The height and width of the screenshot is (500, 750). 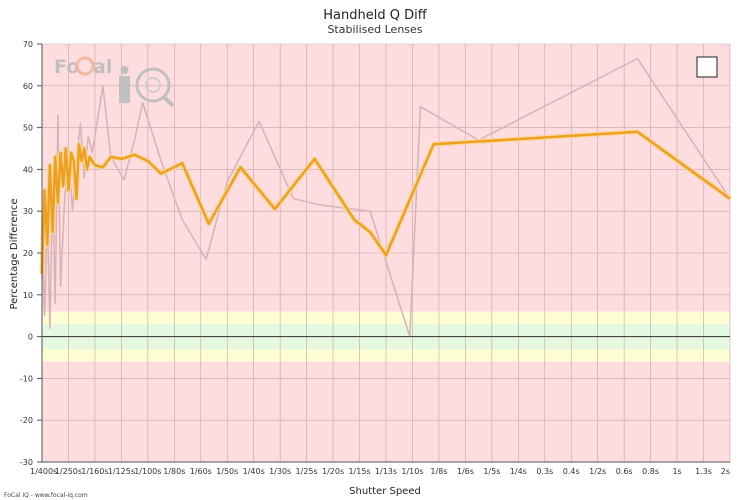 I want to click on x-tick-label: 1/30s, so click(x=280, y=471).